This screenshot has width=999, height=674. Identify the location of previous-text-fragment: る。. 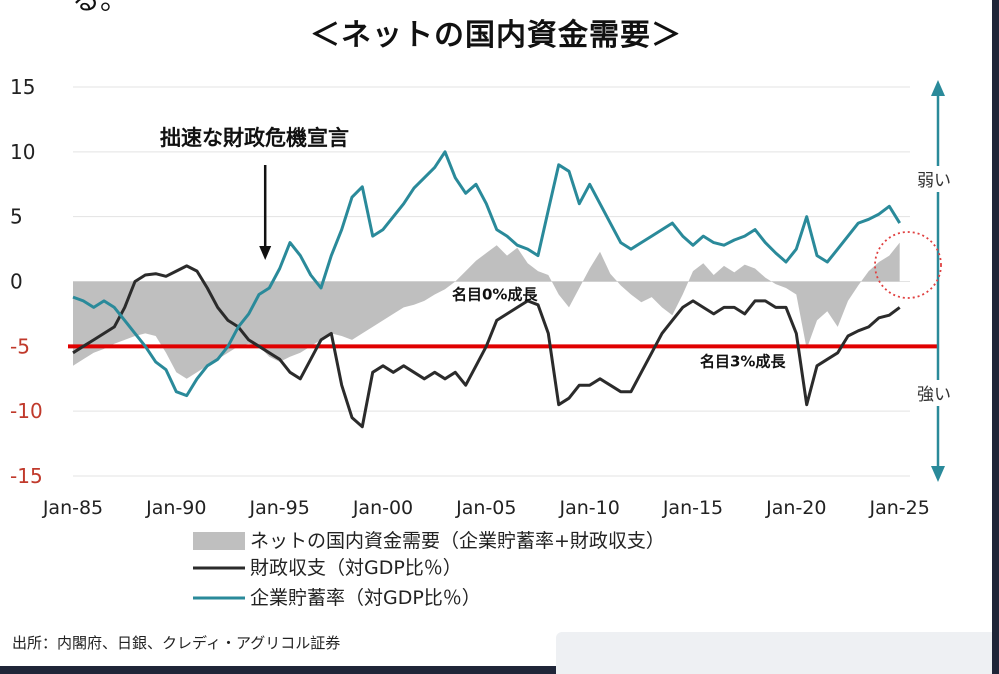
(100, 9).